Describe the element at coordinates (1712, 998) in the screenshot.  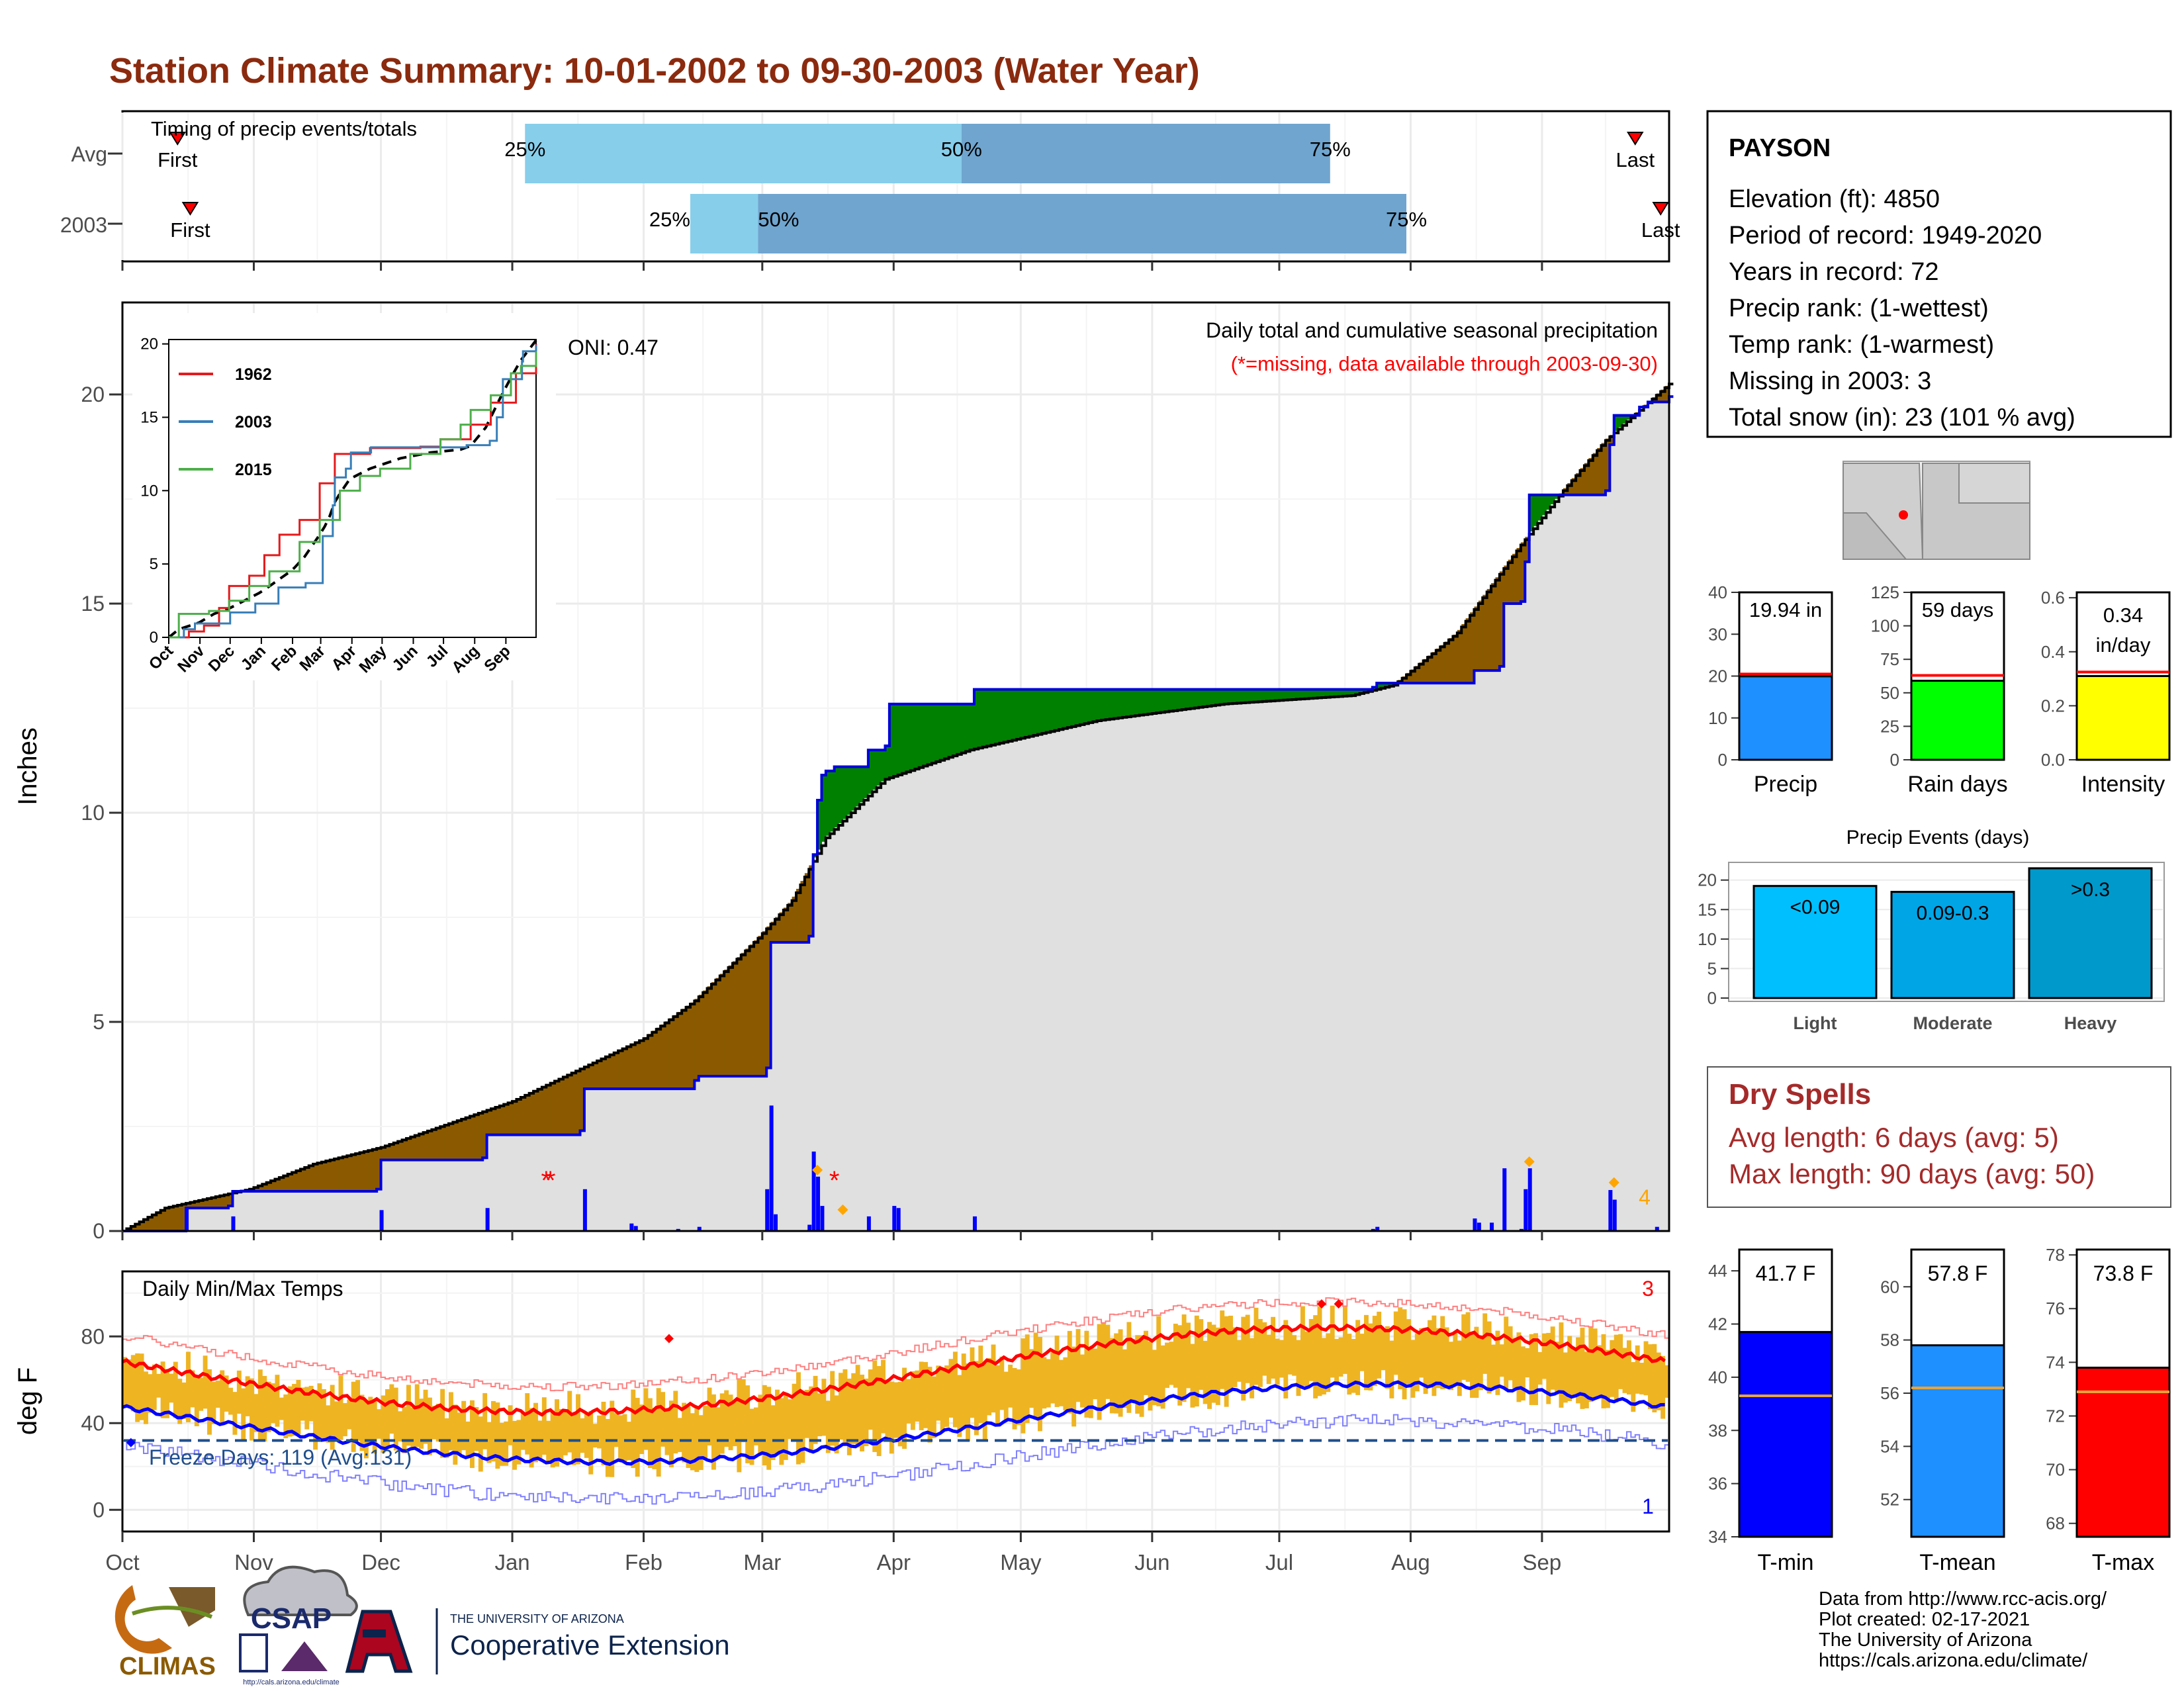
I see `events-ytick-label: 0` at that location.